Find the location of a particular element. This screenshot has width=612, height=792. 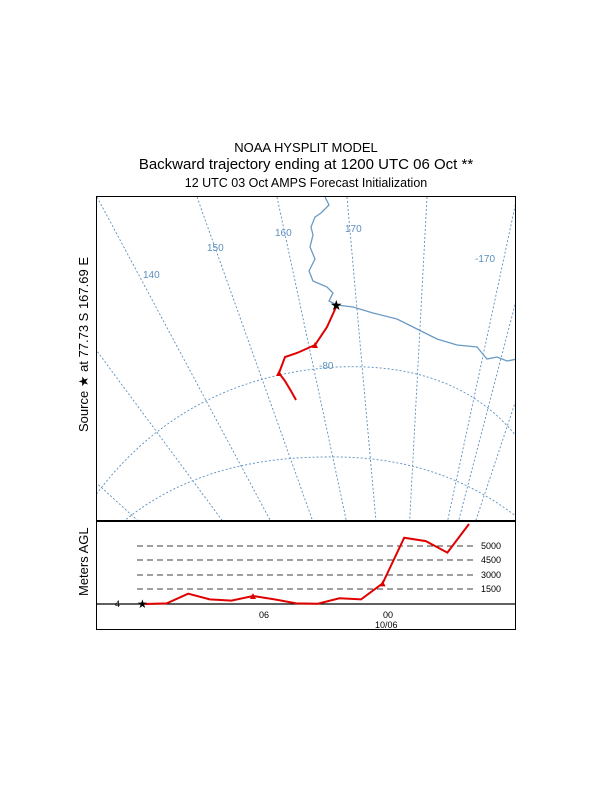

x-date-label: 10/06 is located at coordinates (386, 625).